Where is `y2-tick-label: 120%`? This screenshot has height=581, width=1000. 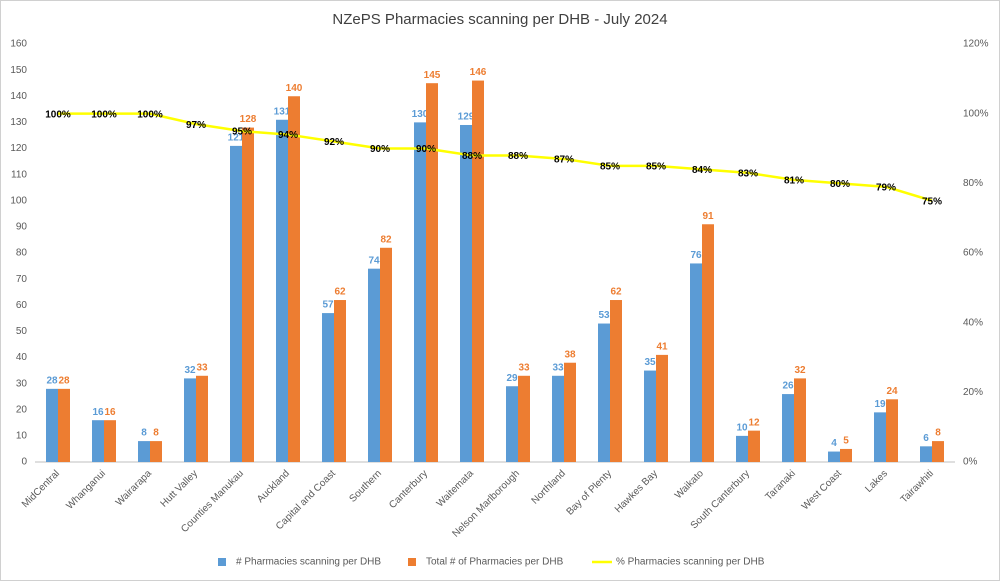 y2-tick-label: 120% is located at coordinates (976, 44).